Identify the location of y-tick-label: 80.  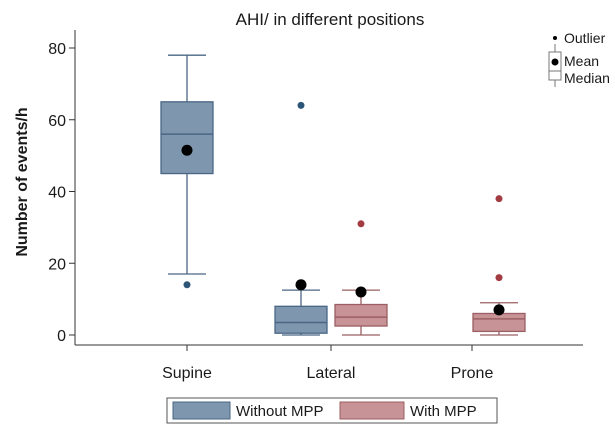
(57, 49).